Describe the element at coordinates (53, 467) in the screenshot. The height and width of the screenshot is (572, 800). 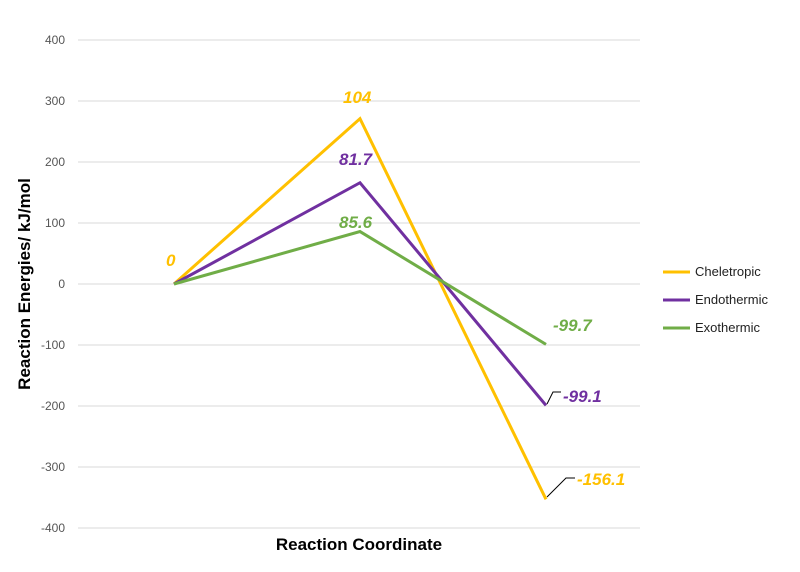
I see `y-tick-label: -300` at that location.